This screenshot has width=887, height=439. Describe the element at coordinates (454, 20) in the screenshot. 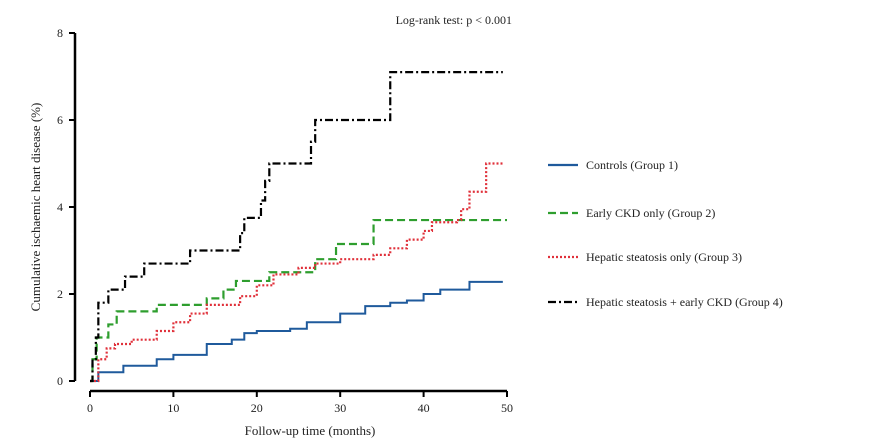

I see `annotation: Log-rank test: p < 0.001` at that location.